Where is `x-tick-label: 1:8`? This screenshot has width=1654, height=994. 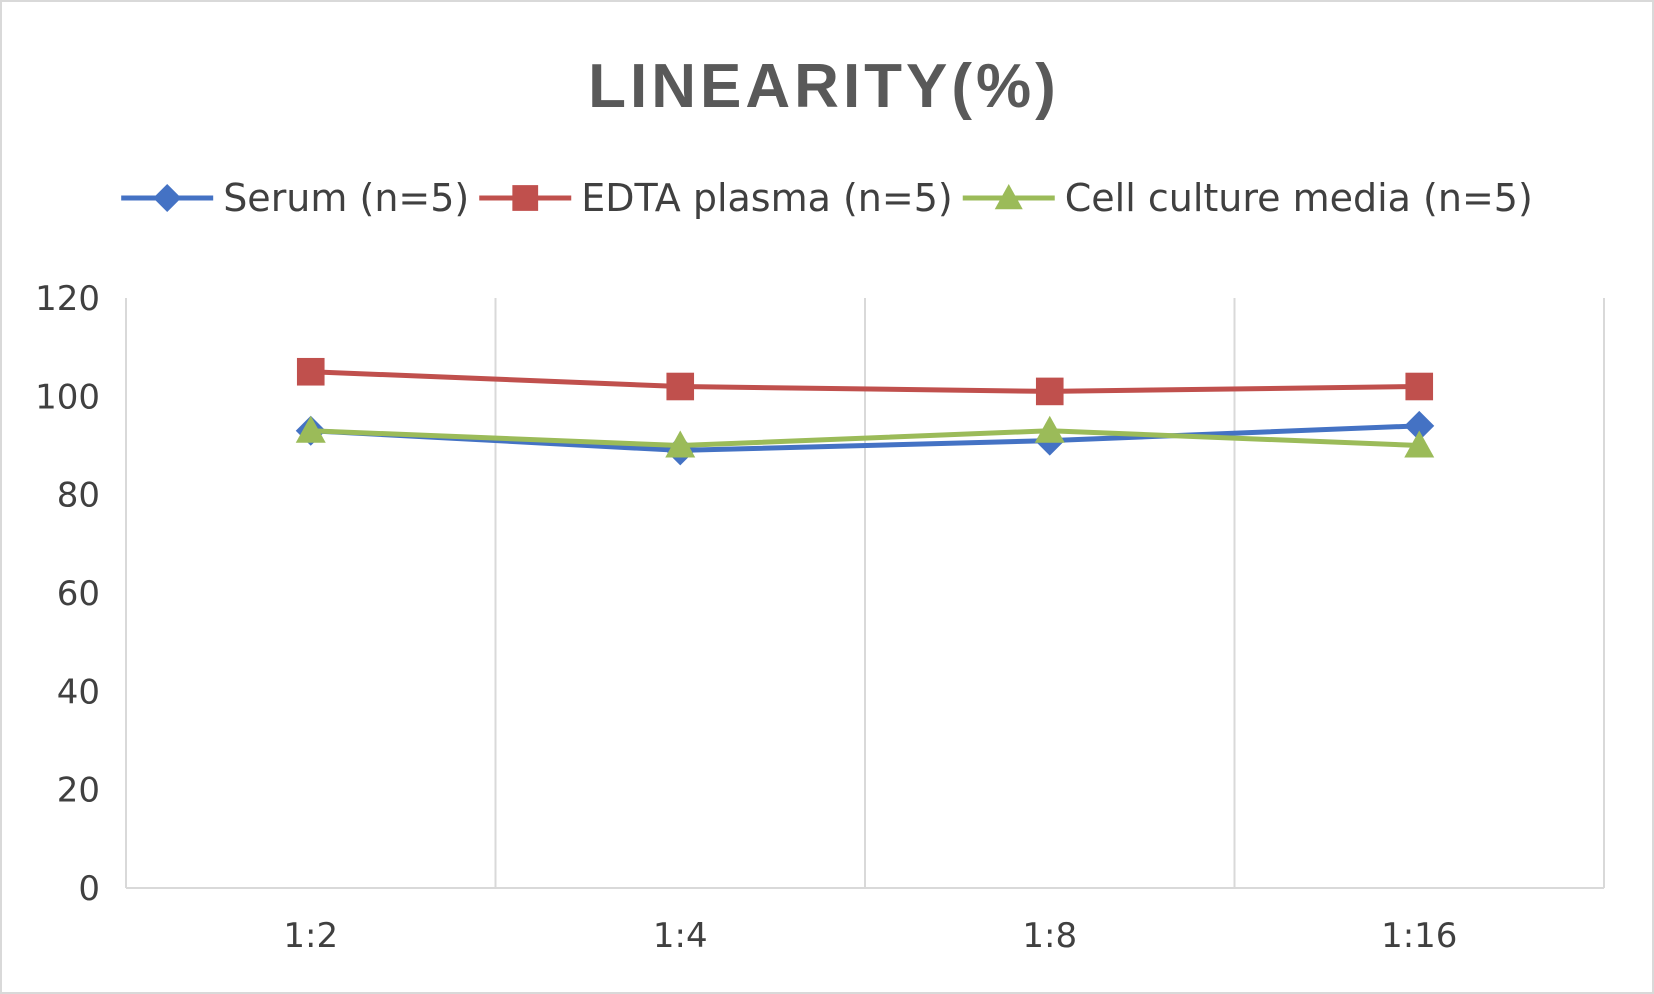
x-tick-label: 1:8 is located at coordinates (1049, 936).